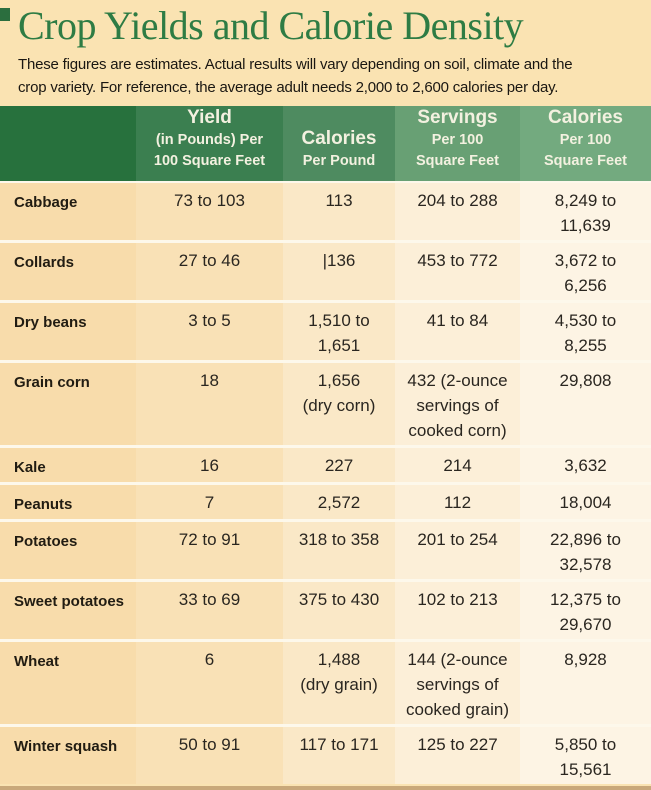  What do you see at coordinates (585, 755) in the screenshot?
I see `calories-per-100-cell: 5,850 to 15,561` at bounding box center [585, 755].